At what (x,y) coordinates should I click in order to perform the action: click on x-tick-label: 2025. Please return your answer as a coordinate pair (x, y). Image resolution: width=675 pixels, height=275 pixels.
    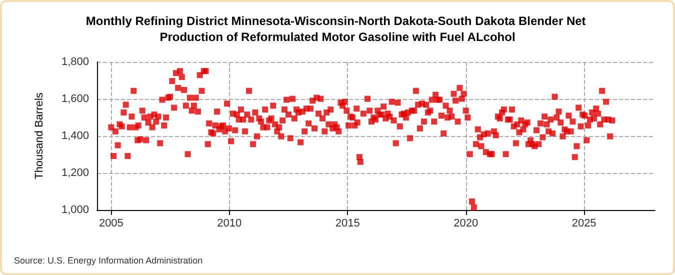
    Looking at the image, I should click on (584, 224).